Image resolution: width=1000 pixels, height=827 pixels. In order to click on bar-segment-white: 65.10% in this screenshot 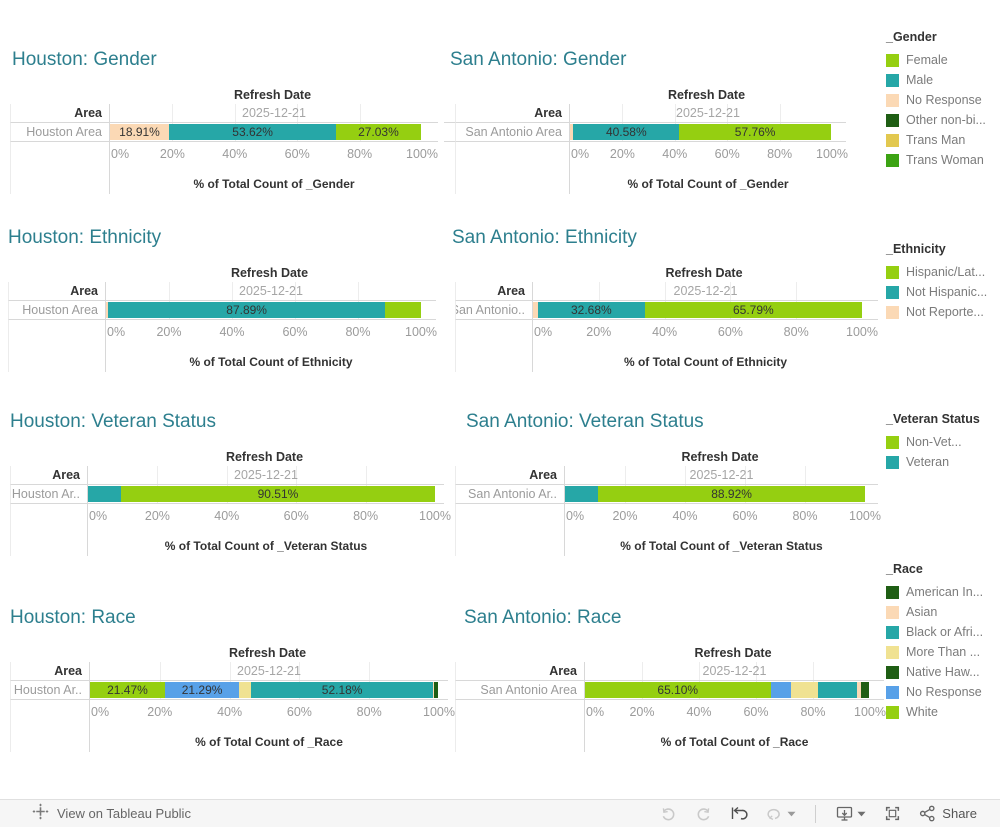, I will do `click(678, 690)`.